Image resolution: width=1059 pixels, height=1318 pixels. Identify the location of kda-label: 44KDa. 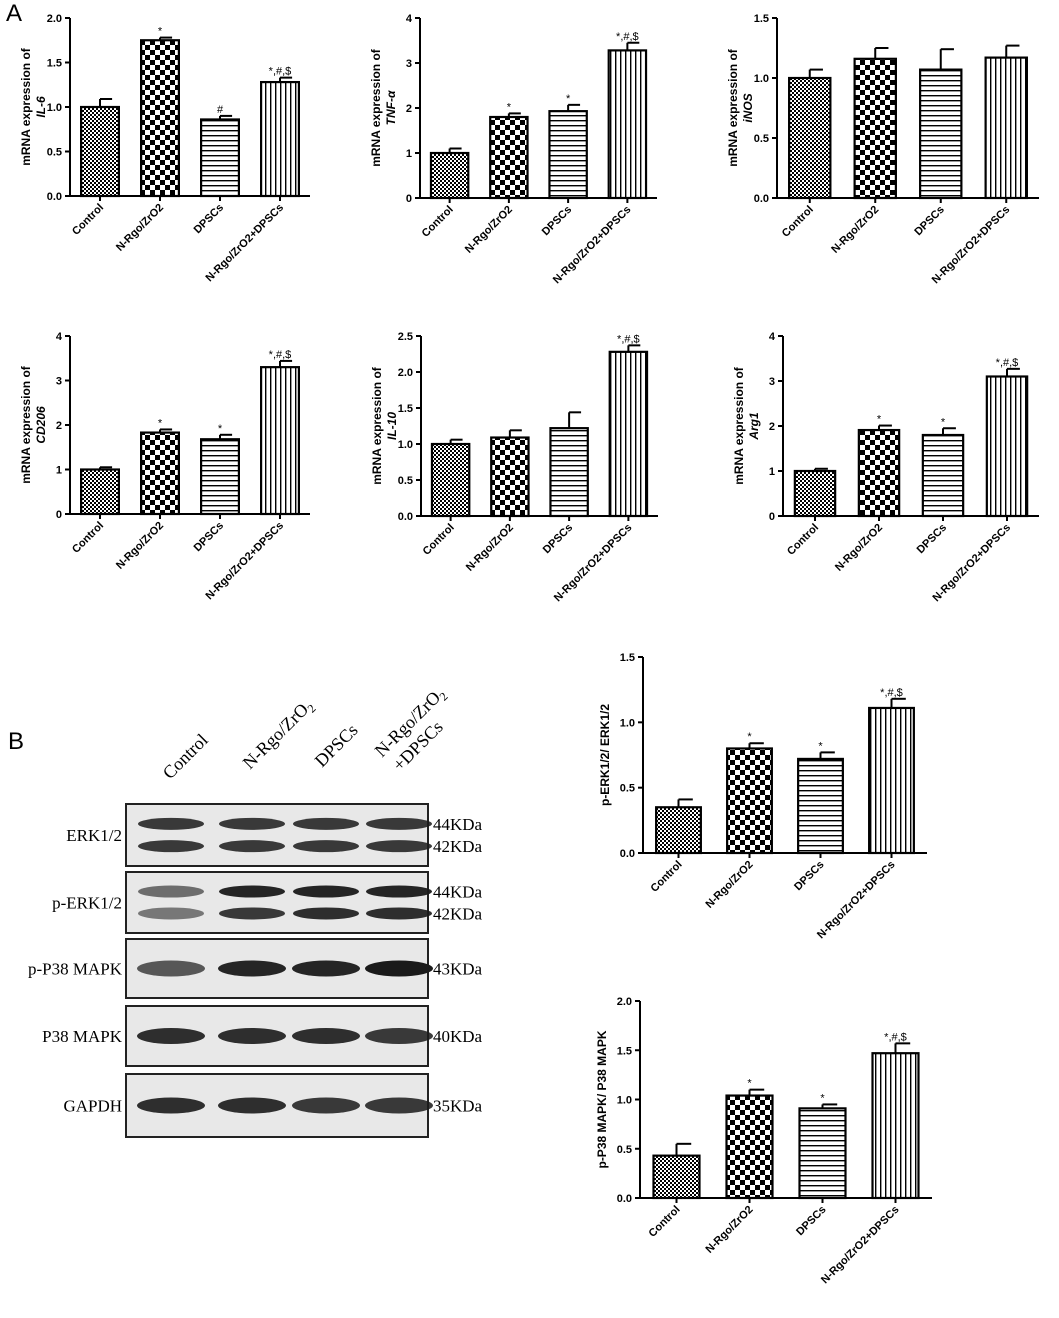
(458, 892).